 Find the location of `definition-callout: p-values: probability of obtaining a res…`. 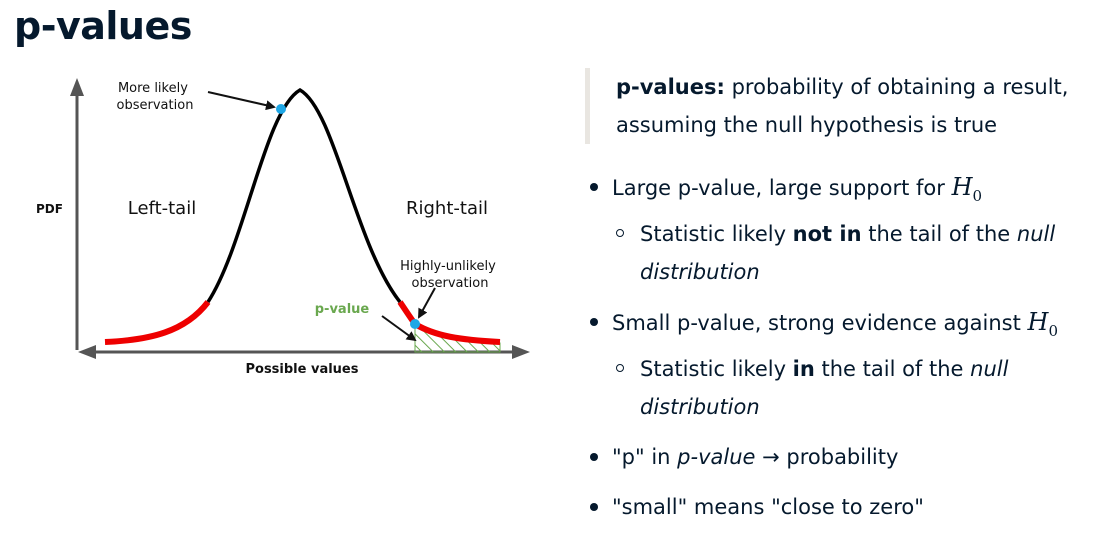

definition-callout: p-values: probability of obtaining a res… is located at coordinates (852, 106).